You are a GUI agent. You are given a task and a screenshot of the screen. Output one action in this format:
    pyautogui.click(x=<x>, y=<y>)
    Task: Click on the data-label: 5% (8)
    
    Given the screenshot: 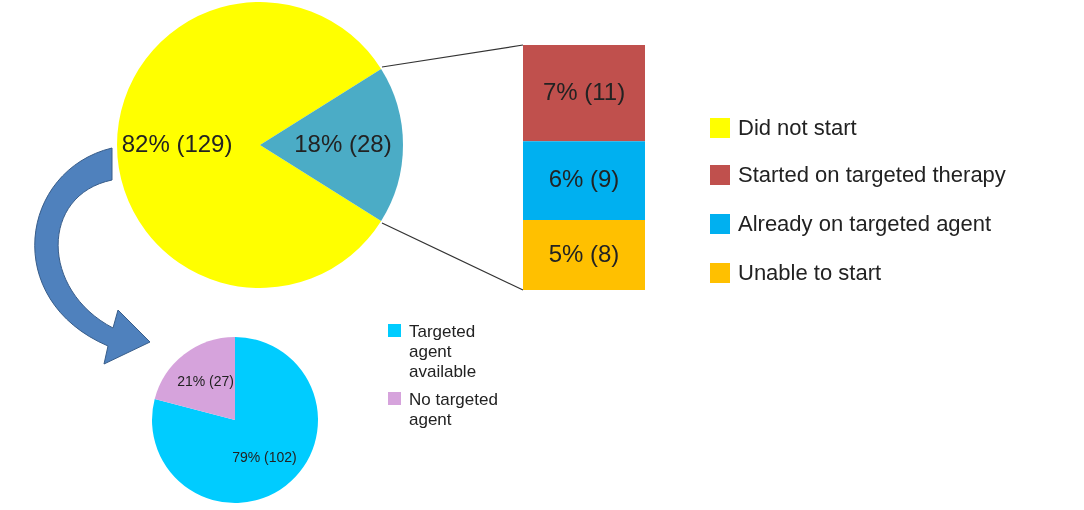 What is the action you would take?
    pyautogui.click(x=584, y=253)
    